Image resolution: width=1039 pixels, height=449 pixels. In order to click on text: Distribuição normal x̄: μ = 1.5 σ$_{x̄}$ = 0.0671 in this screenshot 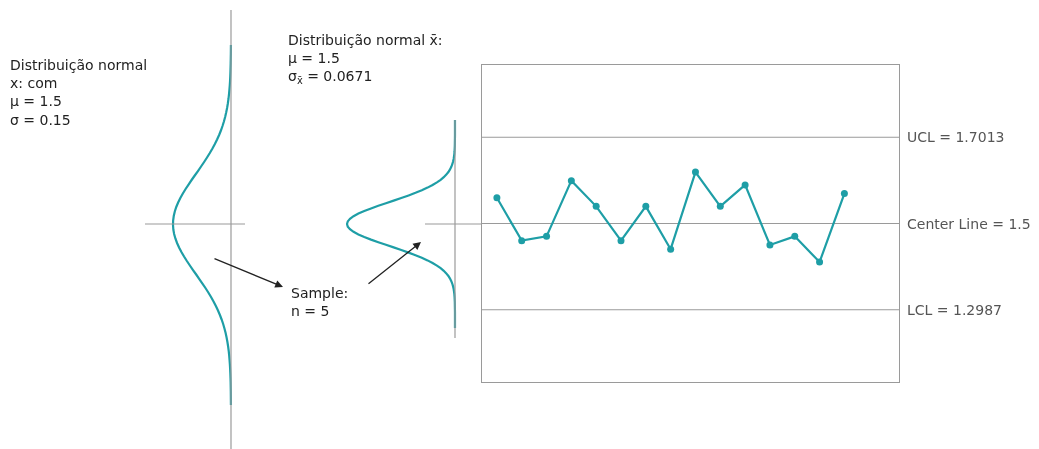, I will do `click(365, 59)`.